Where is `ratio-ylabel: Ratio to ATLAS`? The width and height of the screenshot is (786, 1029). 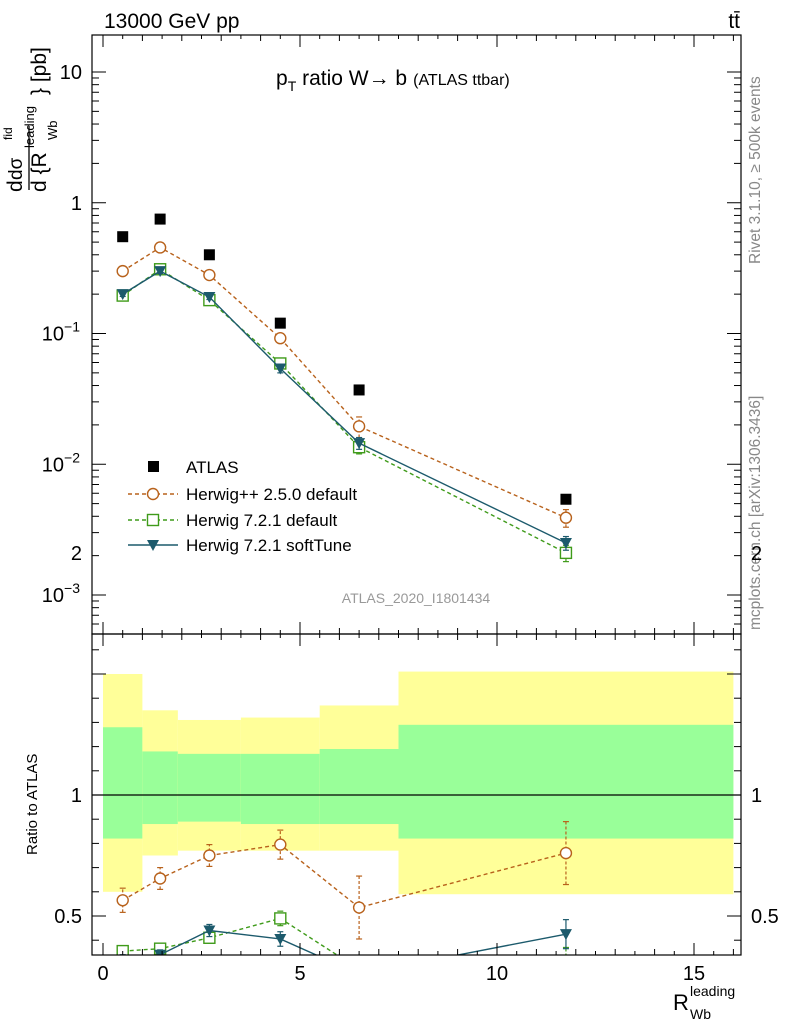 ratio-ylabel: Ratio to ATLAS is located at coordinates (32, 804).